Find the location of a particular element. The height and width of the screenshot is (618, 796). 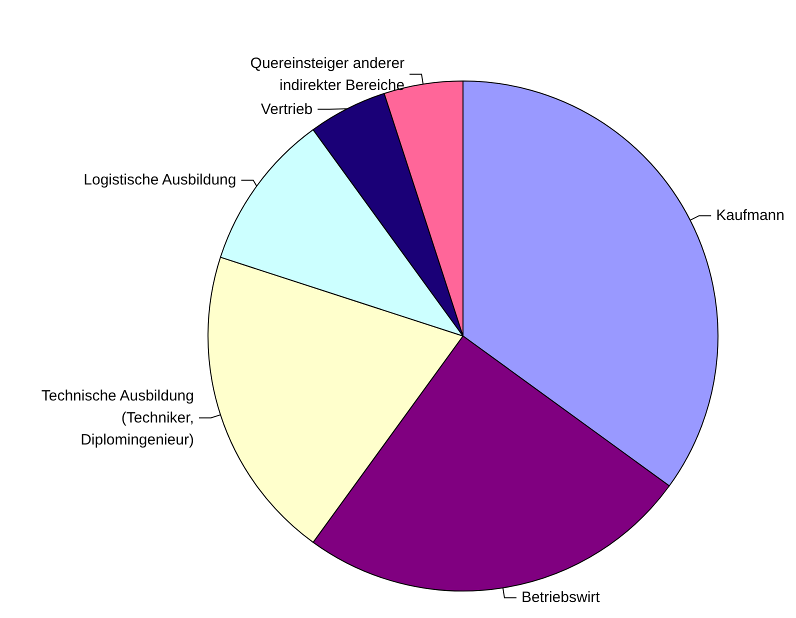

slice-label: Technische Ausbildung (Techniker, Diplomingenieur) is located at coordinates (117, 417).